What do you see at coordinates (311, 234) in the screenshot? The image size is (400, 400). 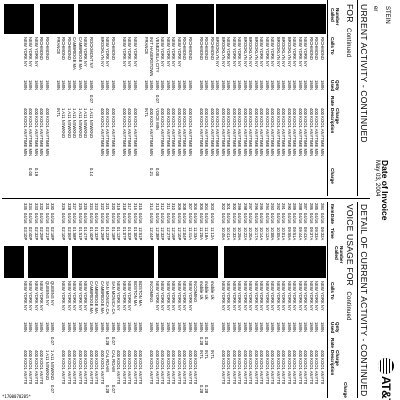 I see `table-cell-time: 09:37A` at bounding box center [311, 234].